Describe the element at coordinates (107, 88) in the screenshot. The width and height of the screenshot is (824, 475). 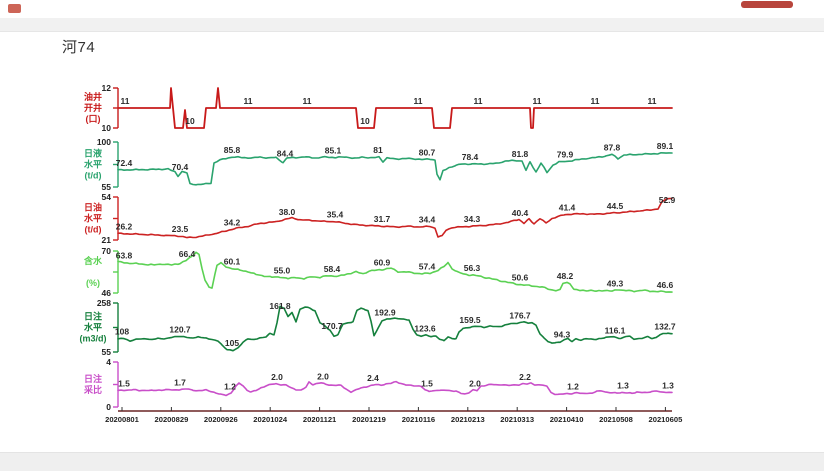
I see `ytick-max: 12` at that location.